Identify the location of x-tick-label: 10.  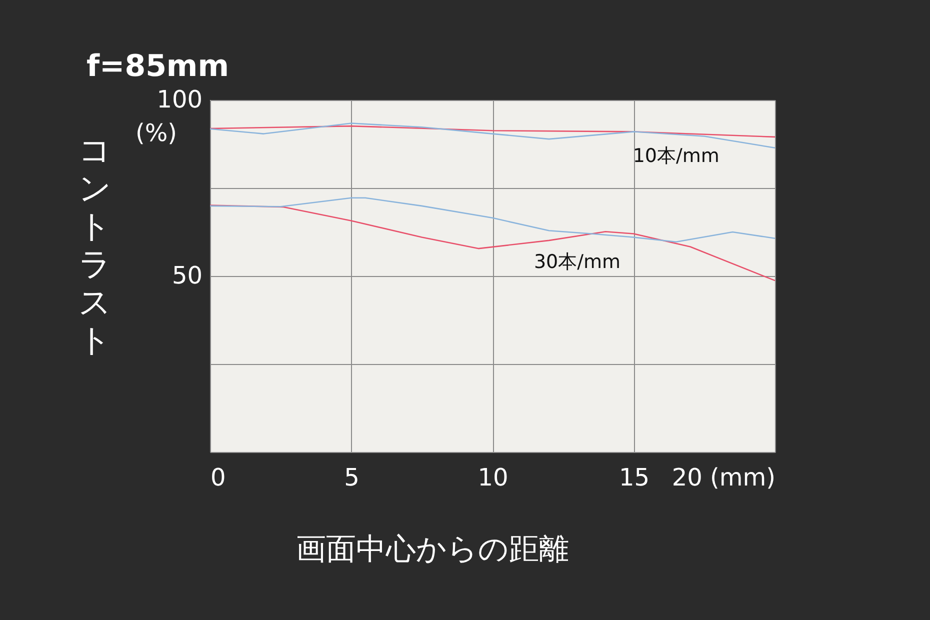
(493, 478).